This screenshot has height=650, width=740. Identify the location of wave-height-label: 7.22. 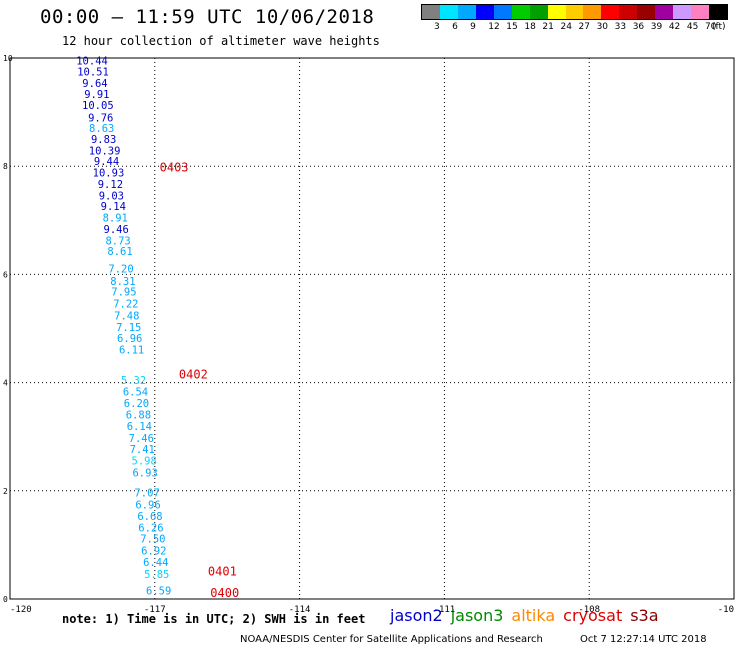
(125, 305).